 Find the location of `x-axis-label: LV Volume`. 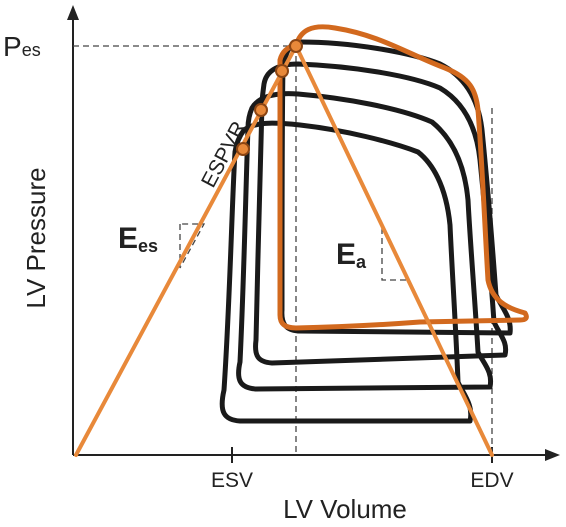

x-axis-label: LV Volume is located at coordinates (345, 509).